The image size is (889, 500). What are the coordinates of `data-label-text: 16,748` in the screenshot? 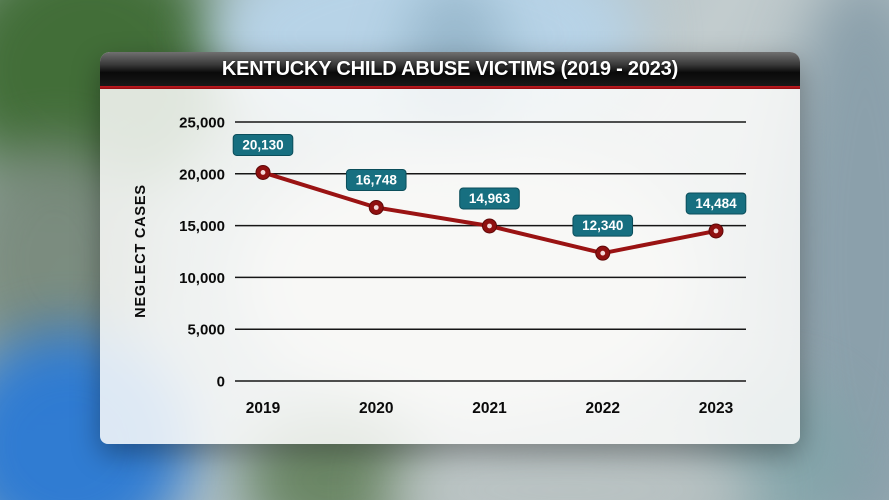 It's located at (377, 179).